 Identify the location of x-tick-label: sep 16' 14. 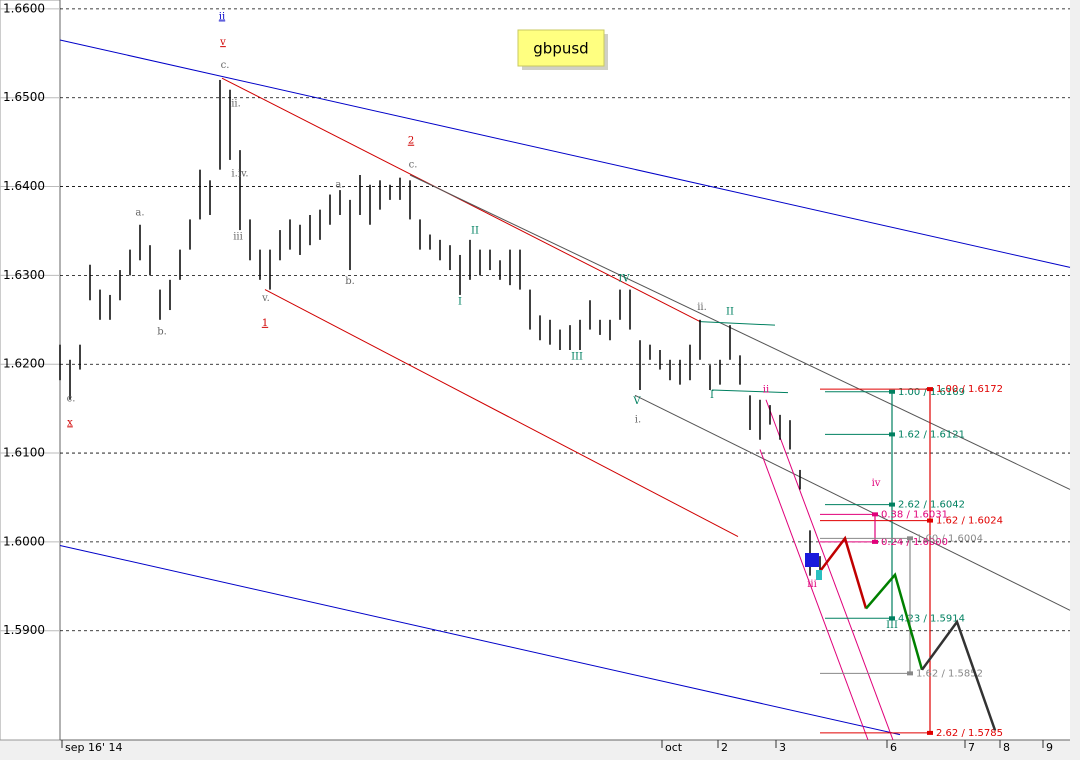
(94, 747).